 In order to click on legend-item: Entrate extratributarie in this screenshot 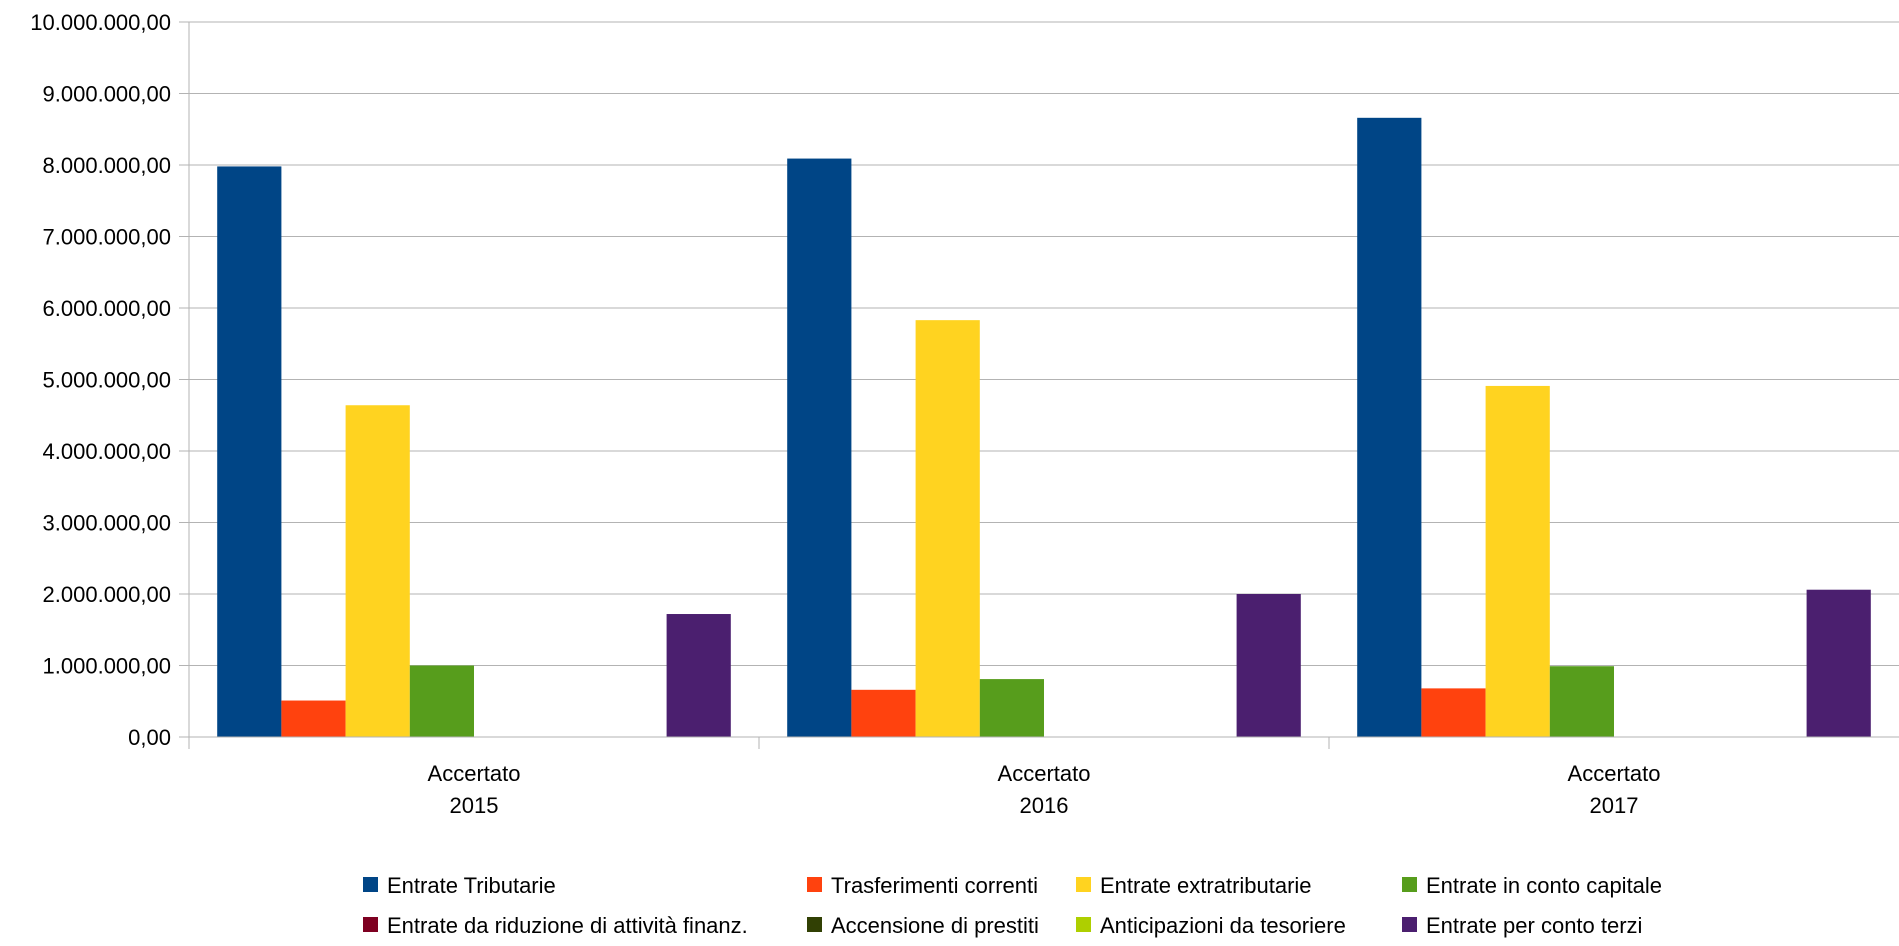, I will do `click(1194, 885)`.